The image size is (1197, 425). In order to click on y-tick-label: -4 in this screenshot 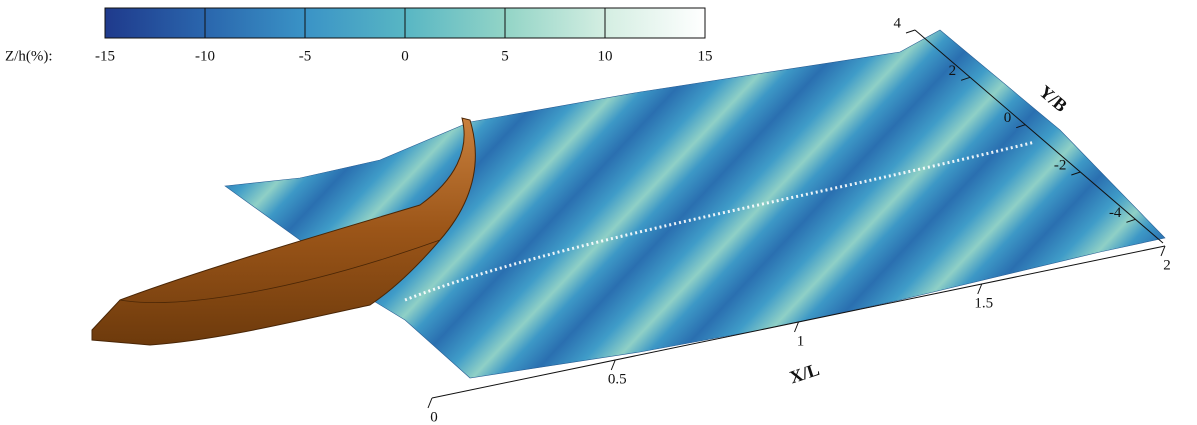, I will do `click(1115, 213)`.